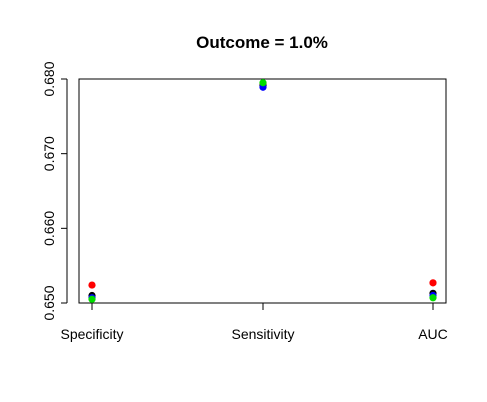 The width and height of the screenshot is (487, 402). Describe the element at coordinates (262, 42) in the screenshot. I see `chart-title: Outcome = 1.0%` at that location.